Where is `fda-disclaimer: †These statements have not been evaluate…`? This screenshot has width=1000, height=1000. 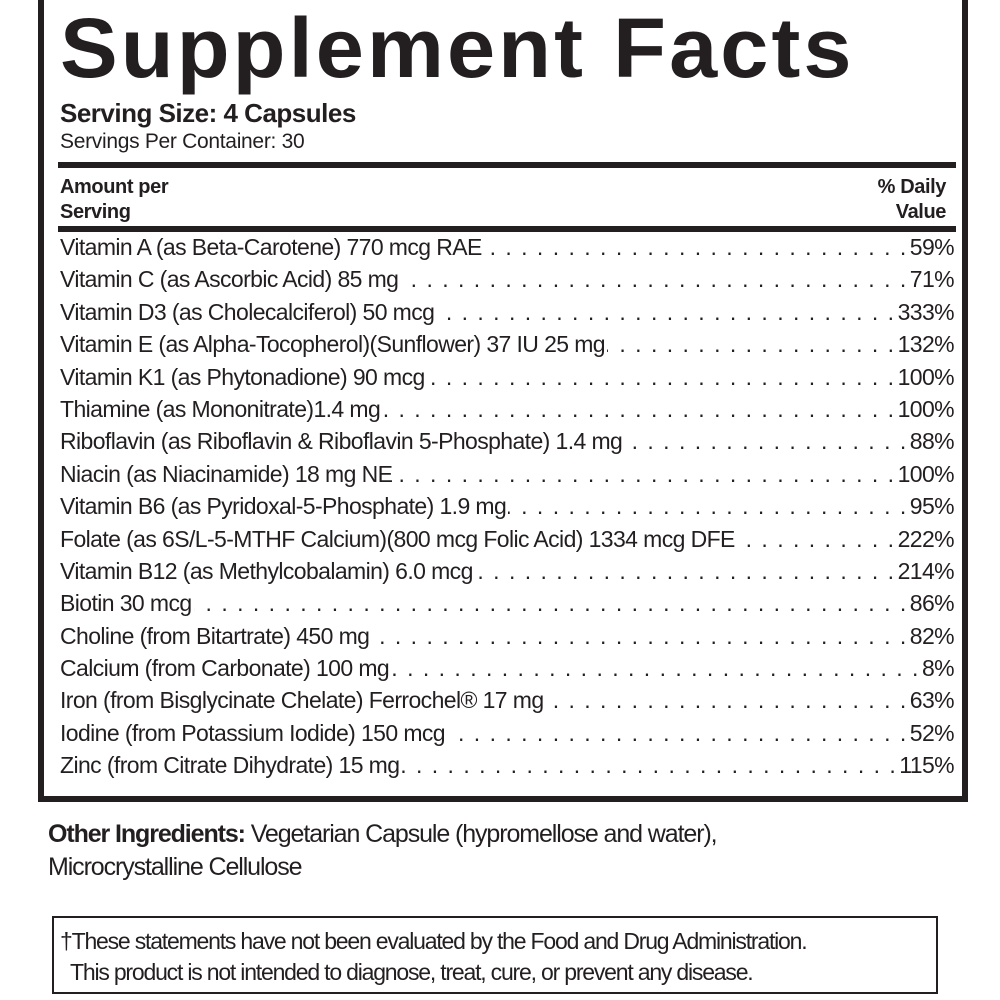 fda-disclaimer: †These statements have not been evaluate… is located at coordinates (495, 955).